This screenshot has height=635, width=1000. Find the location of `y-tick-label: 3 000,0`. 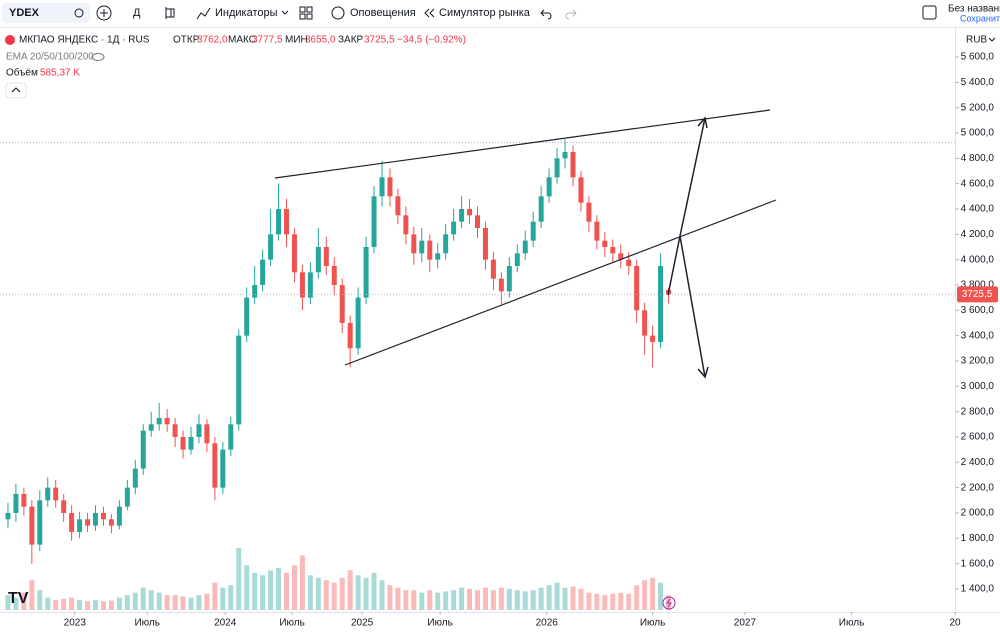

y-tick-label: 3 000,0 is located at coordinates (978, 386).